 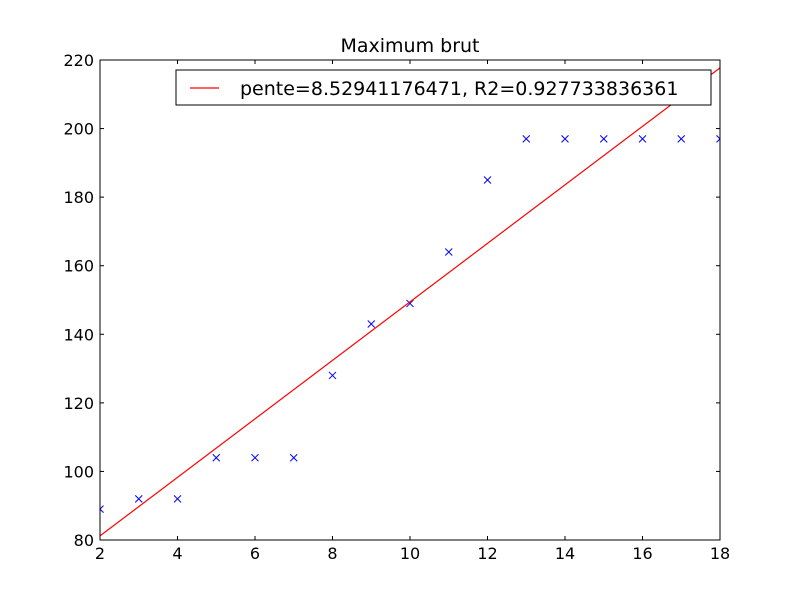 I want to click on chart-title: Maximum brut, so click(x=409, y=46).